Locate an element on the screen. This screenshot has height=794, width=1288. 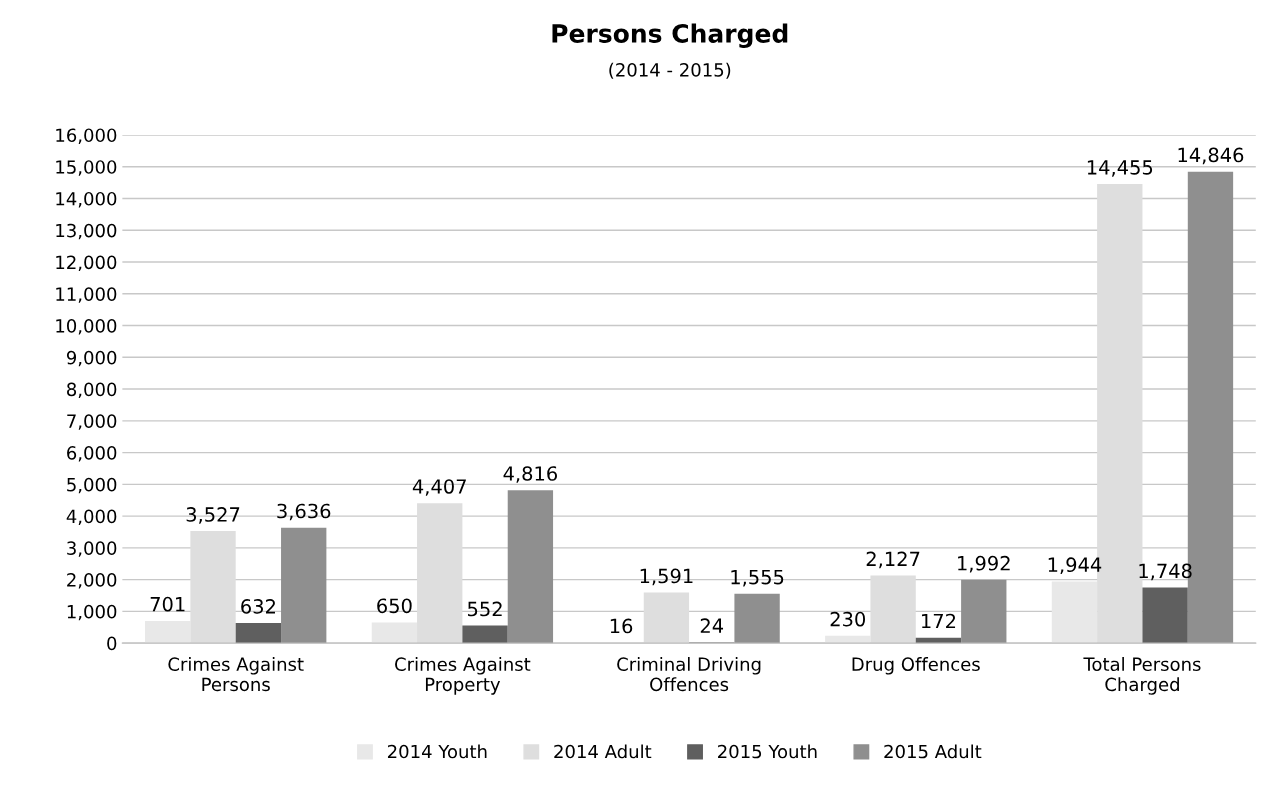
data-label: 230 is located at coordinates (848, 619).